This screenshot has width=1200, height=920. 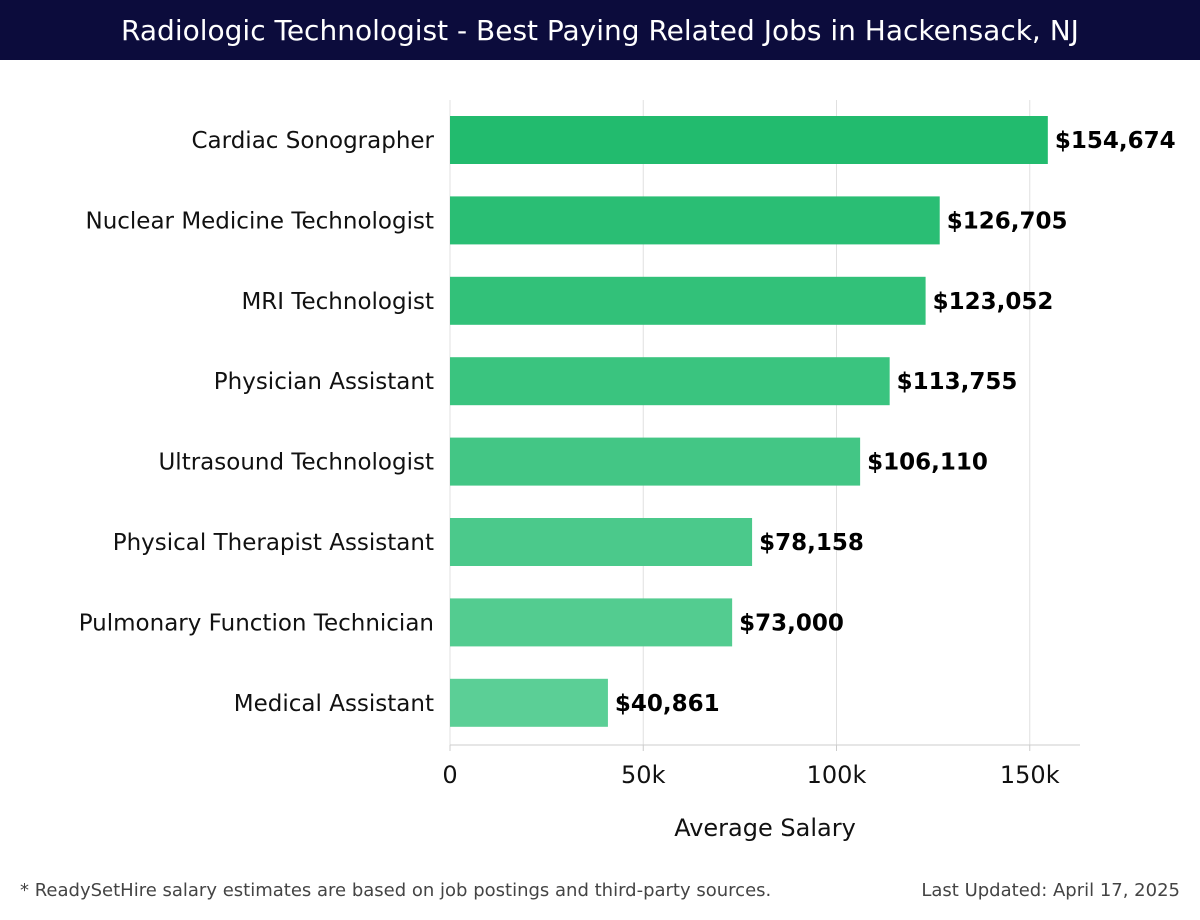 I want to click on category-label: Cardiac Sonographer, so click(x=313, y=141).